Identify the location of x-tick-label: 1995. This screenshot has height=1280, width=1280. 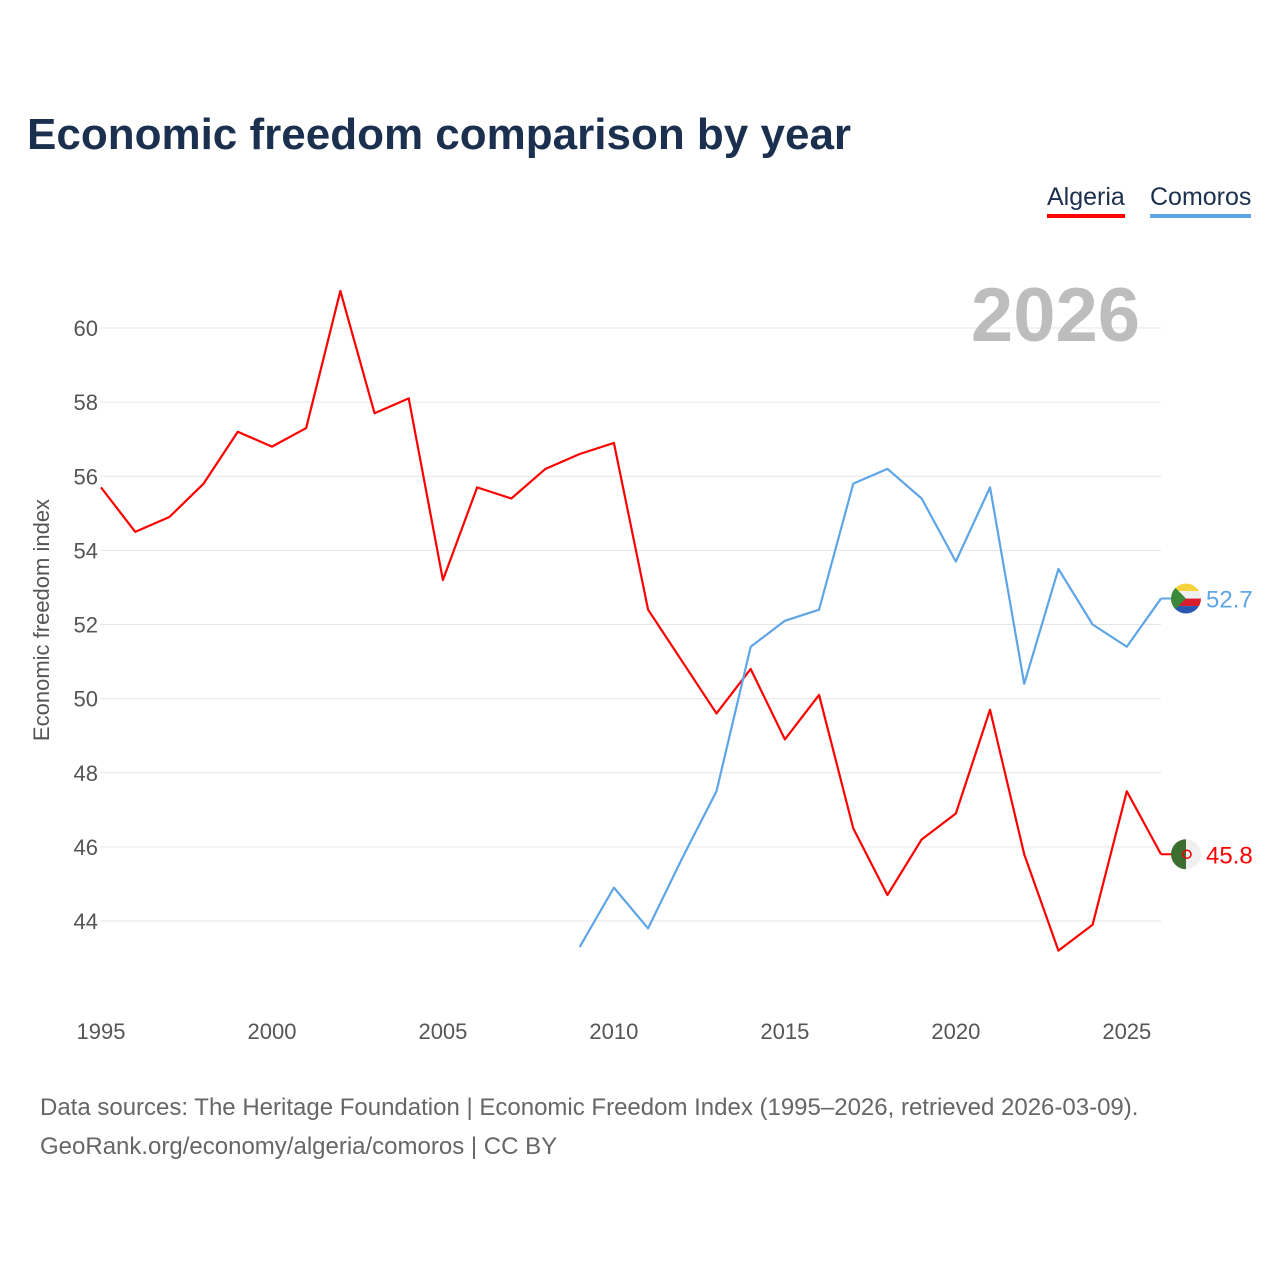
(101, 1031).